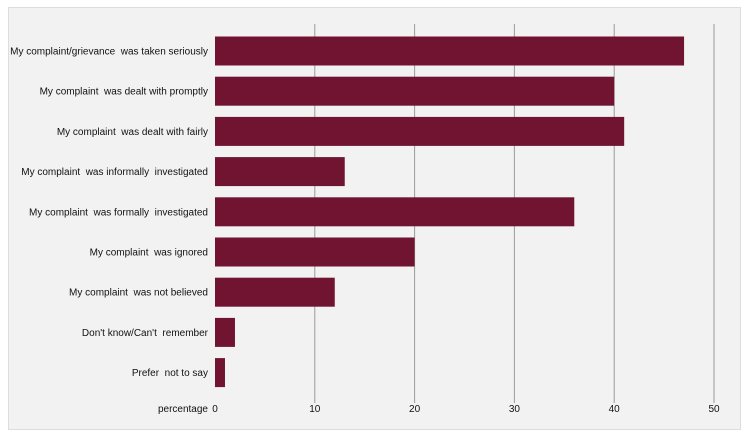  What do you see at coordinates (515, 409) in the screenshot?
I see `x-tick-label: 30` at bounding box center [515, 409].